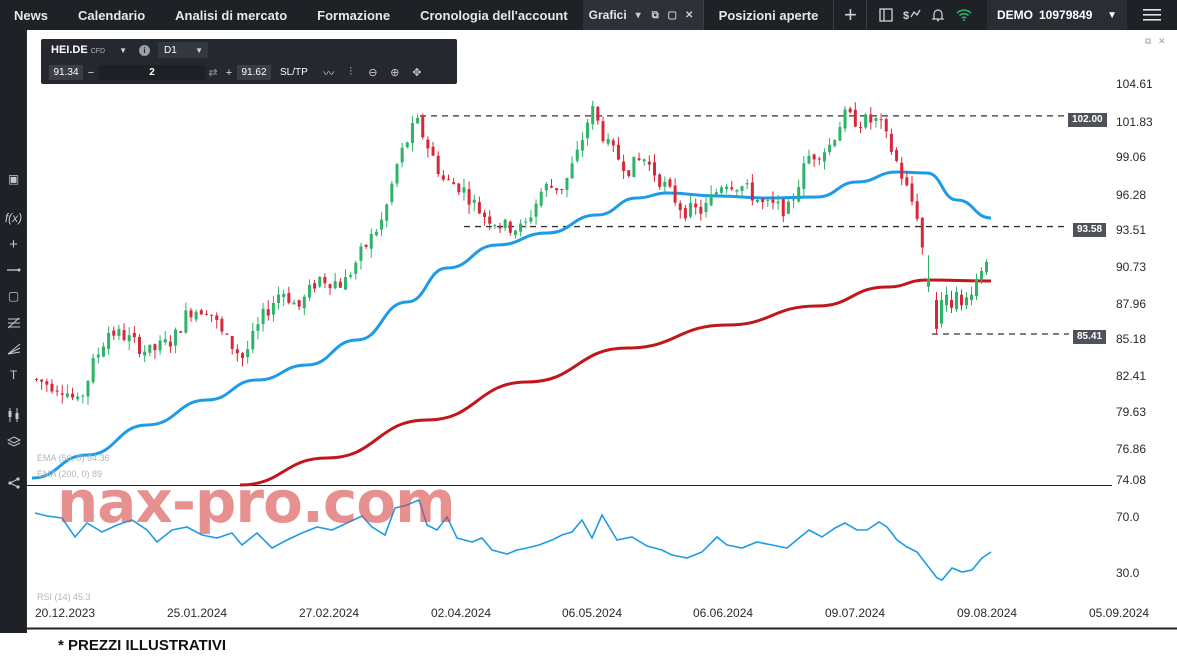 The image size is (1177, 657). What do you see at coordinates (886, 15) in the screenshot?
I see `layout-panel-icon` at bounding box center [886, 15].